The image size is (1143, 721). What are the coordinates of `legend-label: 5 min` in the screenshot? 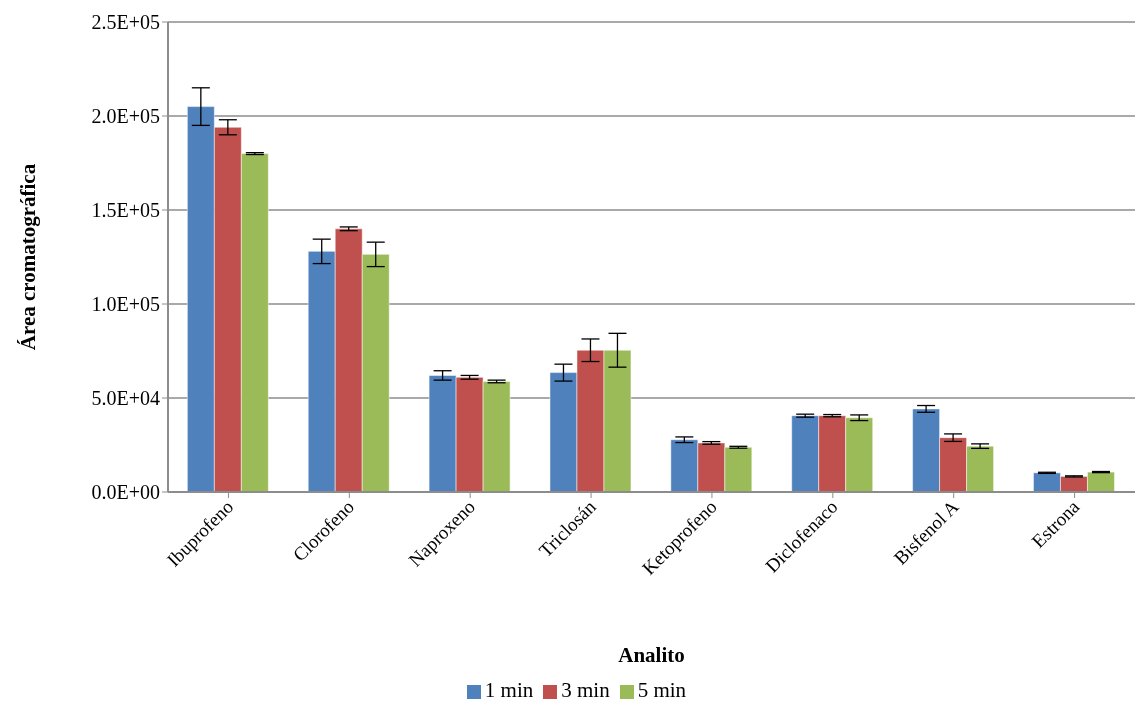 It's located at (662, 690).